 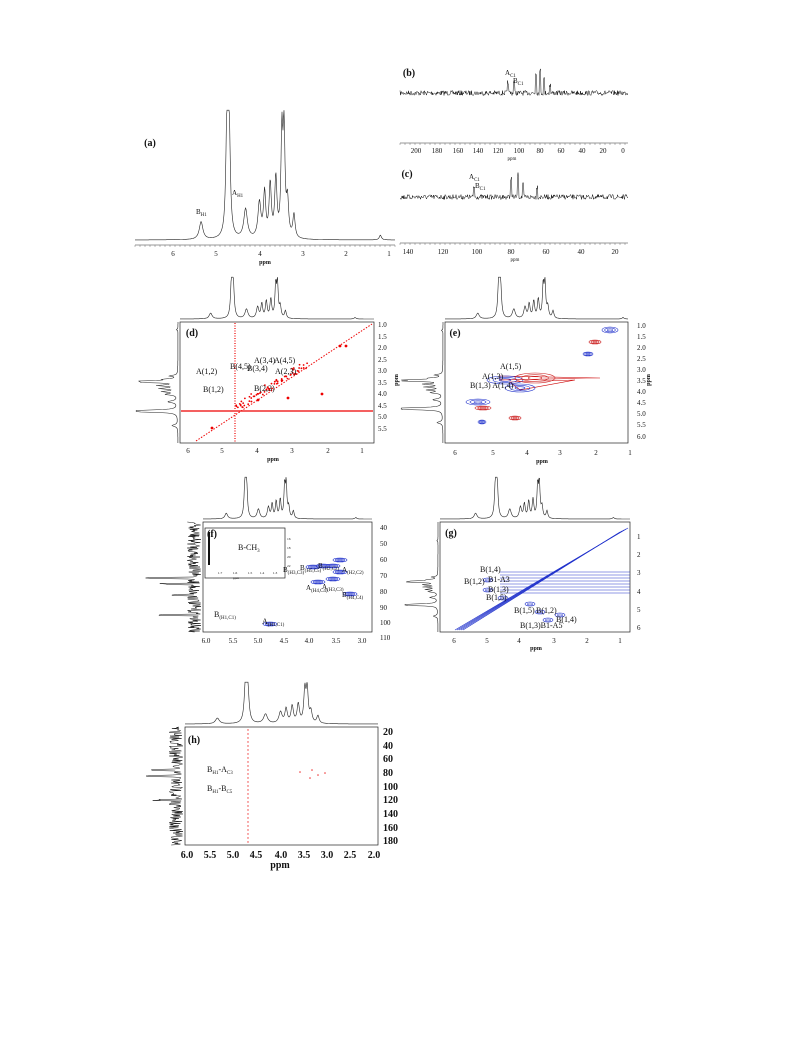 What do you see at coordinates (284, 382) in the screenshot?
I see `diagonal` at bounding box center [284, 382].